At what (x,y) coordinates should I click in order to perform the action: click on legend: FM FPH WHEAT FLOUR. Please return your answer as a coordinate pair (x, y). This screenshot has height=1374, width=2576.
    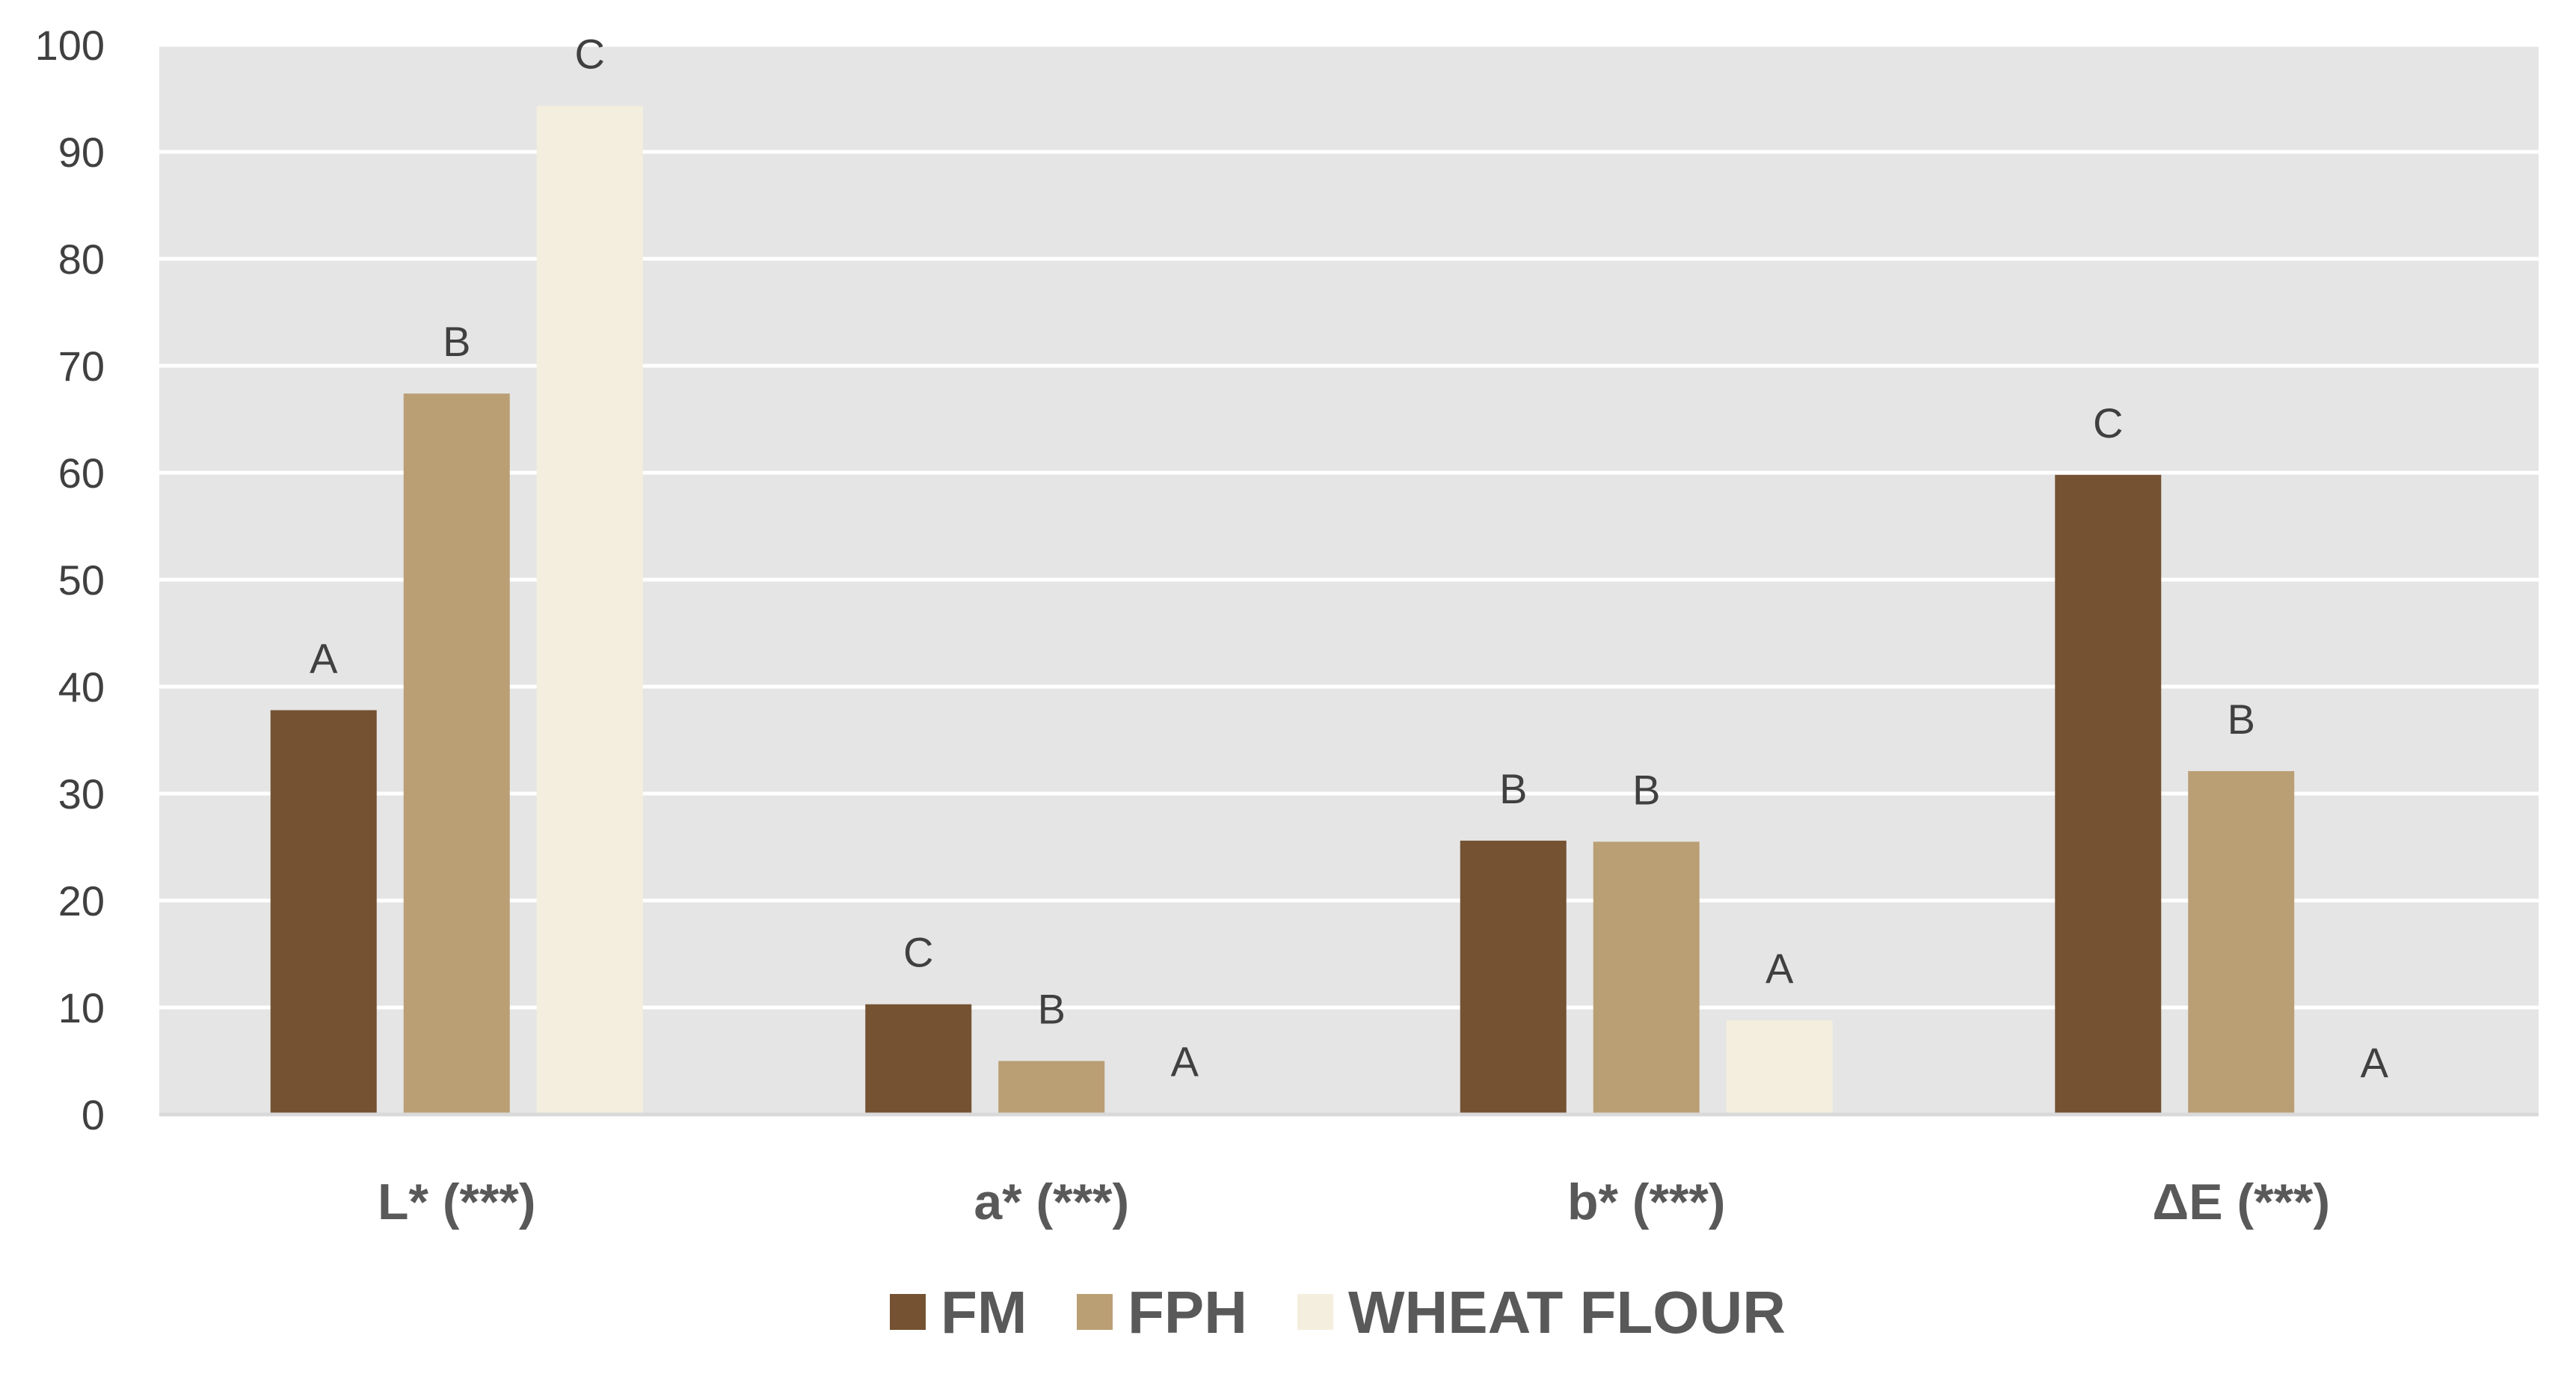
    Looking at the image, I should click on (1338, 1312).